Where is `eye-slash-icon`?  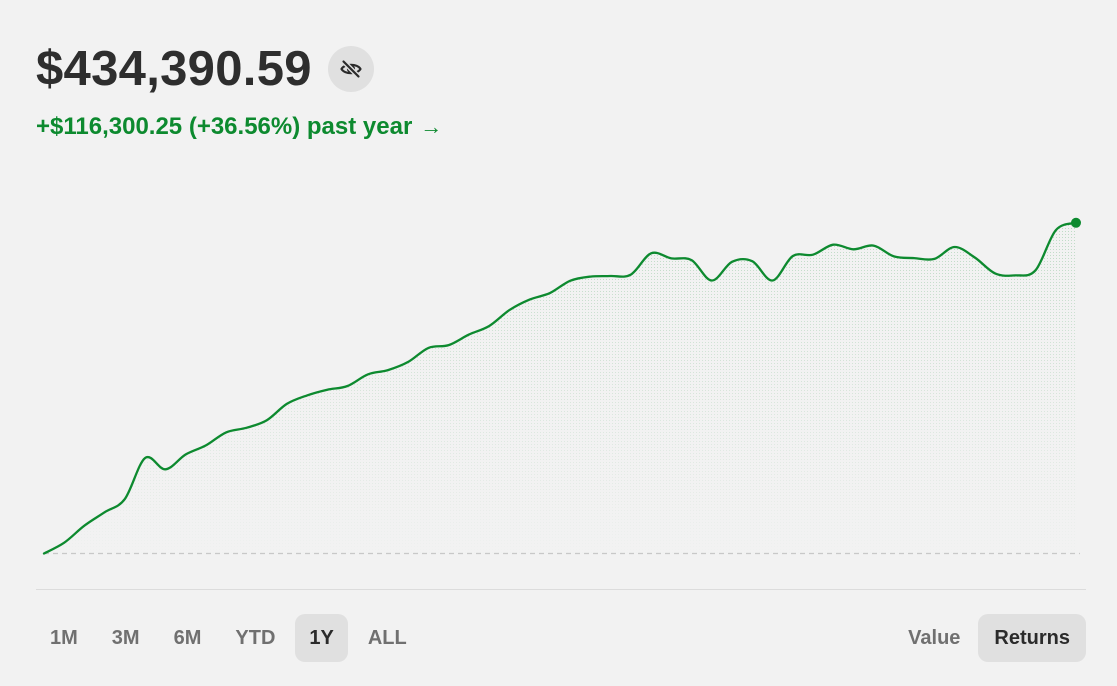 eye-slash-icon is located at coordinates (351, 69).